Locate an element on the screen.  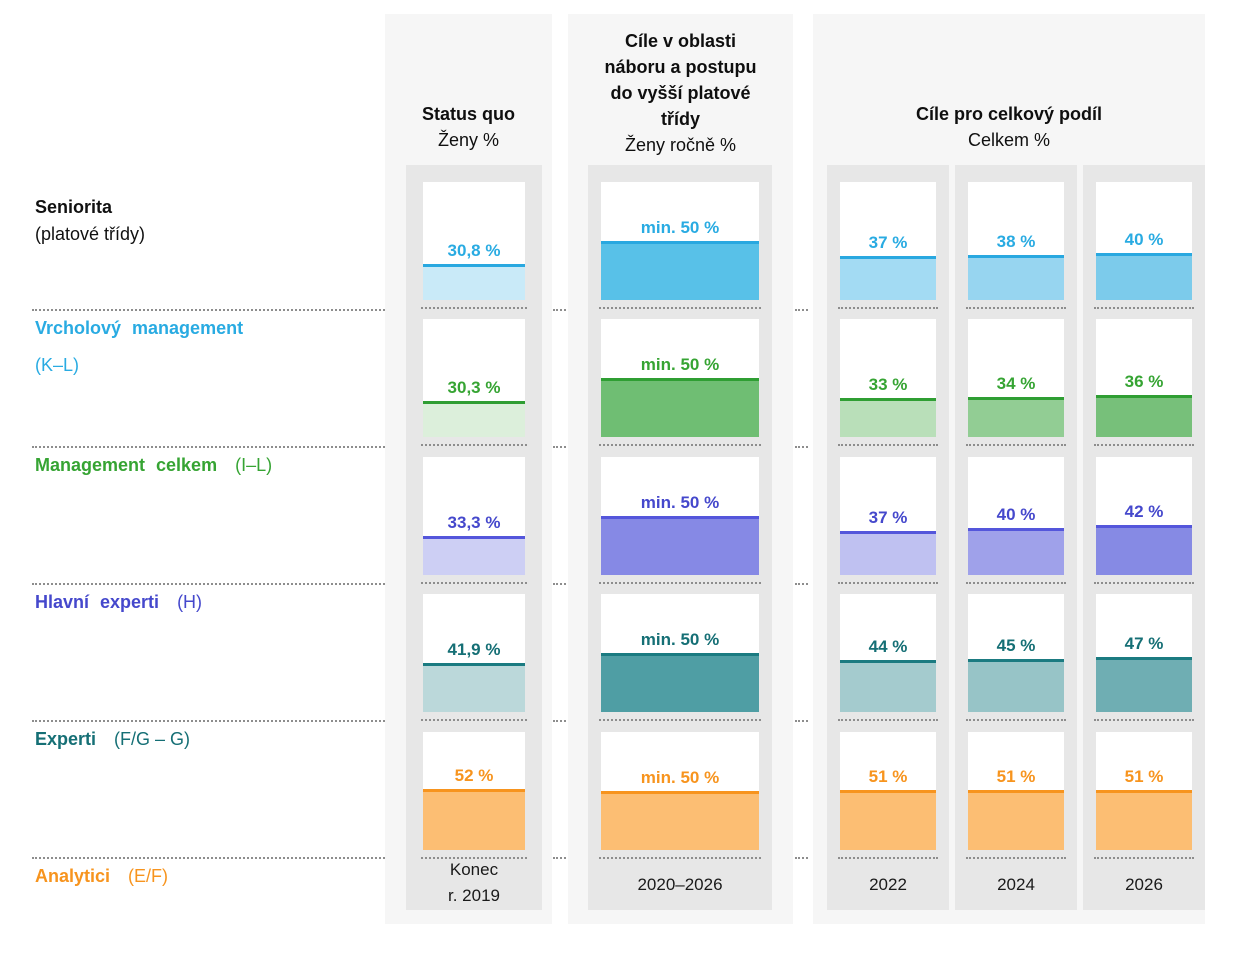
row-label-text: Experti is located at coordinates (66, 739).